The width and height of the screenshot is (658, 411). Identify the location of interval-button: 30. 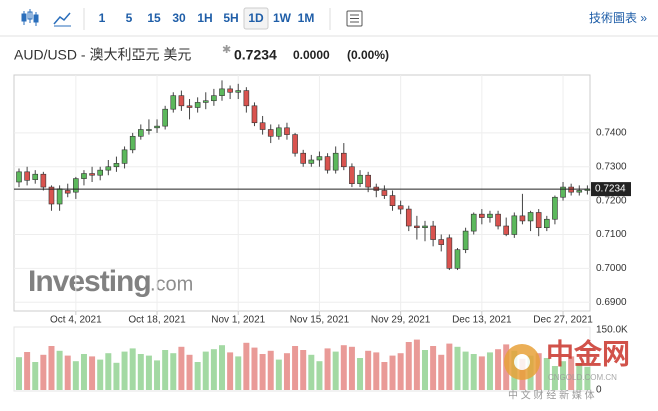
(179, 18).